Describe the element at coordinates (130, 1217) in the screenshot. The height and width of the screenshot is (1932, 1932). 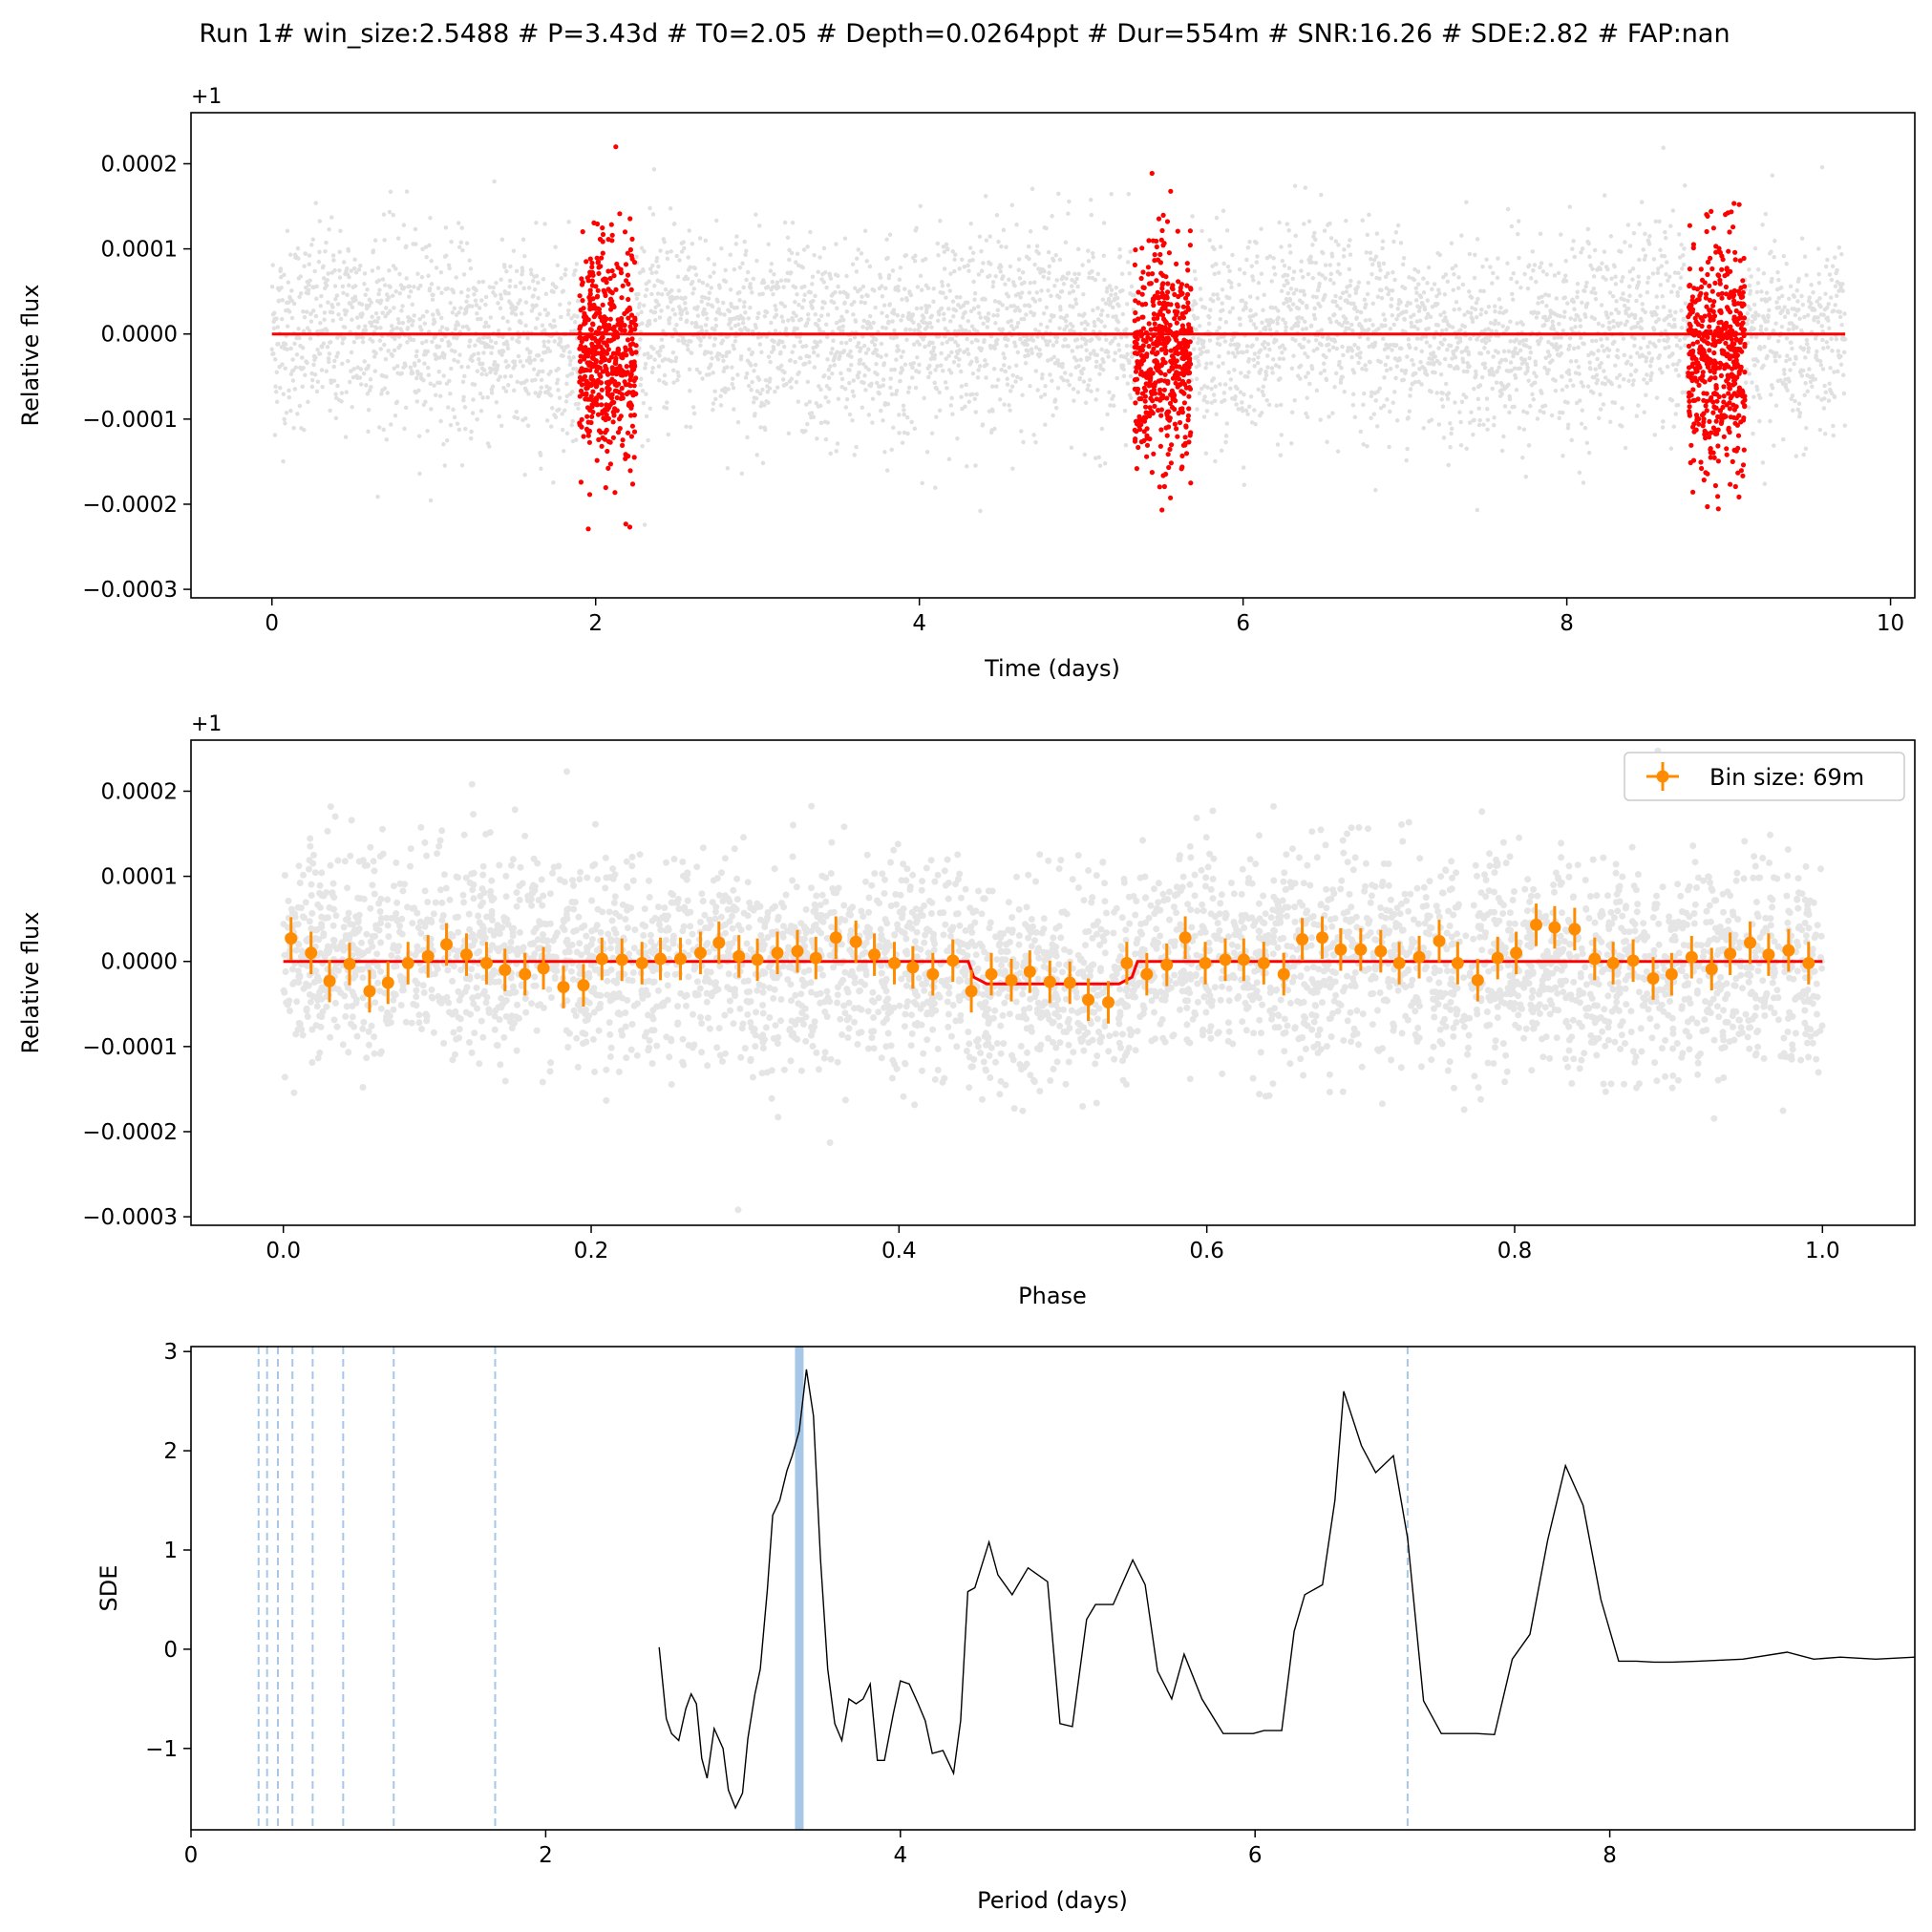
I see `y-tick-label: −0.0003` at that location.